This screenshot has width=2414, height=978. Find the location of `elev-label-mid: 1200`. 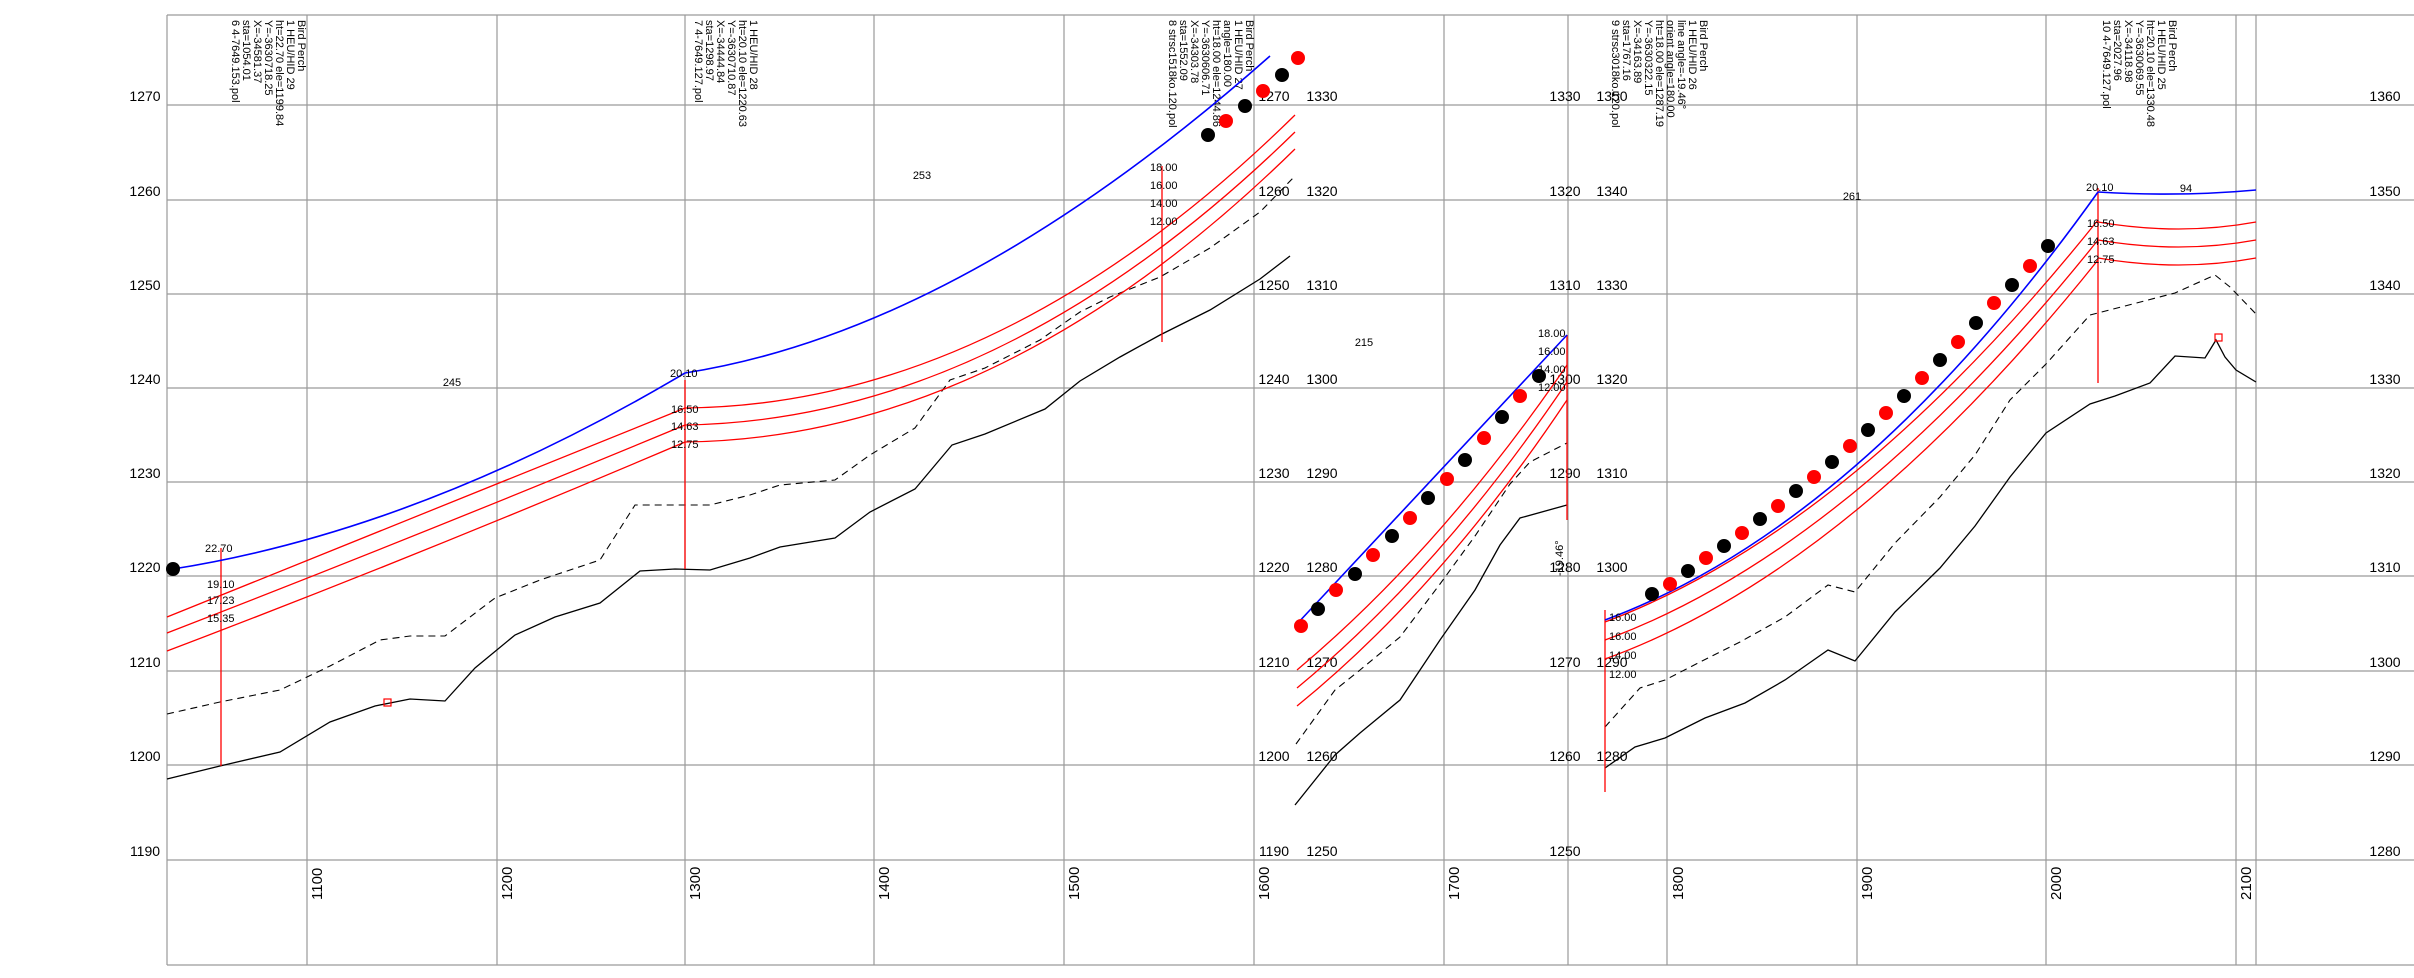

elev-label-mid: 1200 is located at coordinates (1273, 756).